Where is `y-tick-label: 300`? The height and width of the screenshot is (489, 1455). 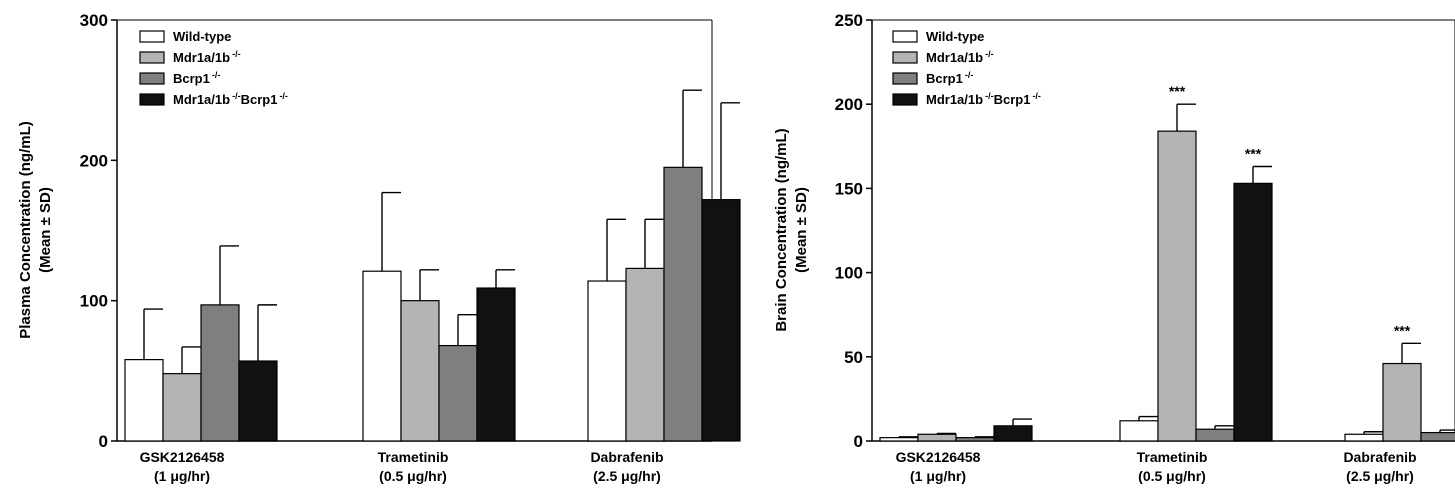
y-tick-label: 300 is located at coordinates (94, 20).